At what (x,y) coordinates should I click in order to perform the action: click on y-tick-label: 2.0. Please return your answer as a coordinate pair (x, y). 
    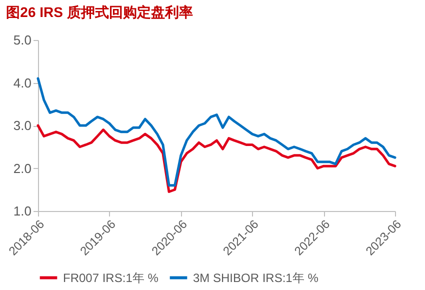
    Looking at the image, I should click on (22, 168).